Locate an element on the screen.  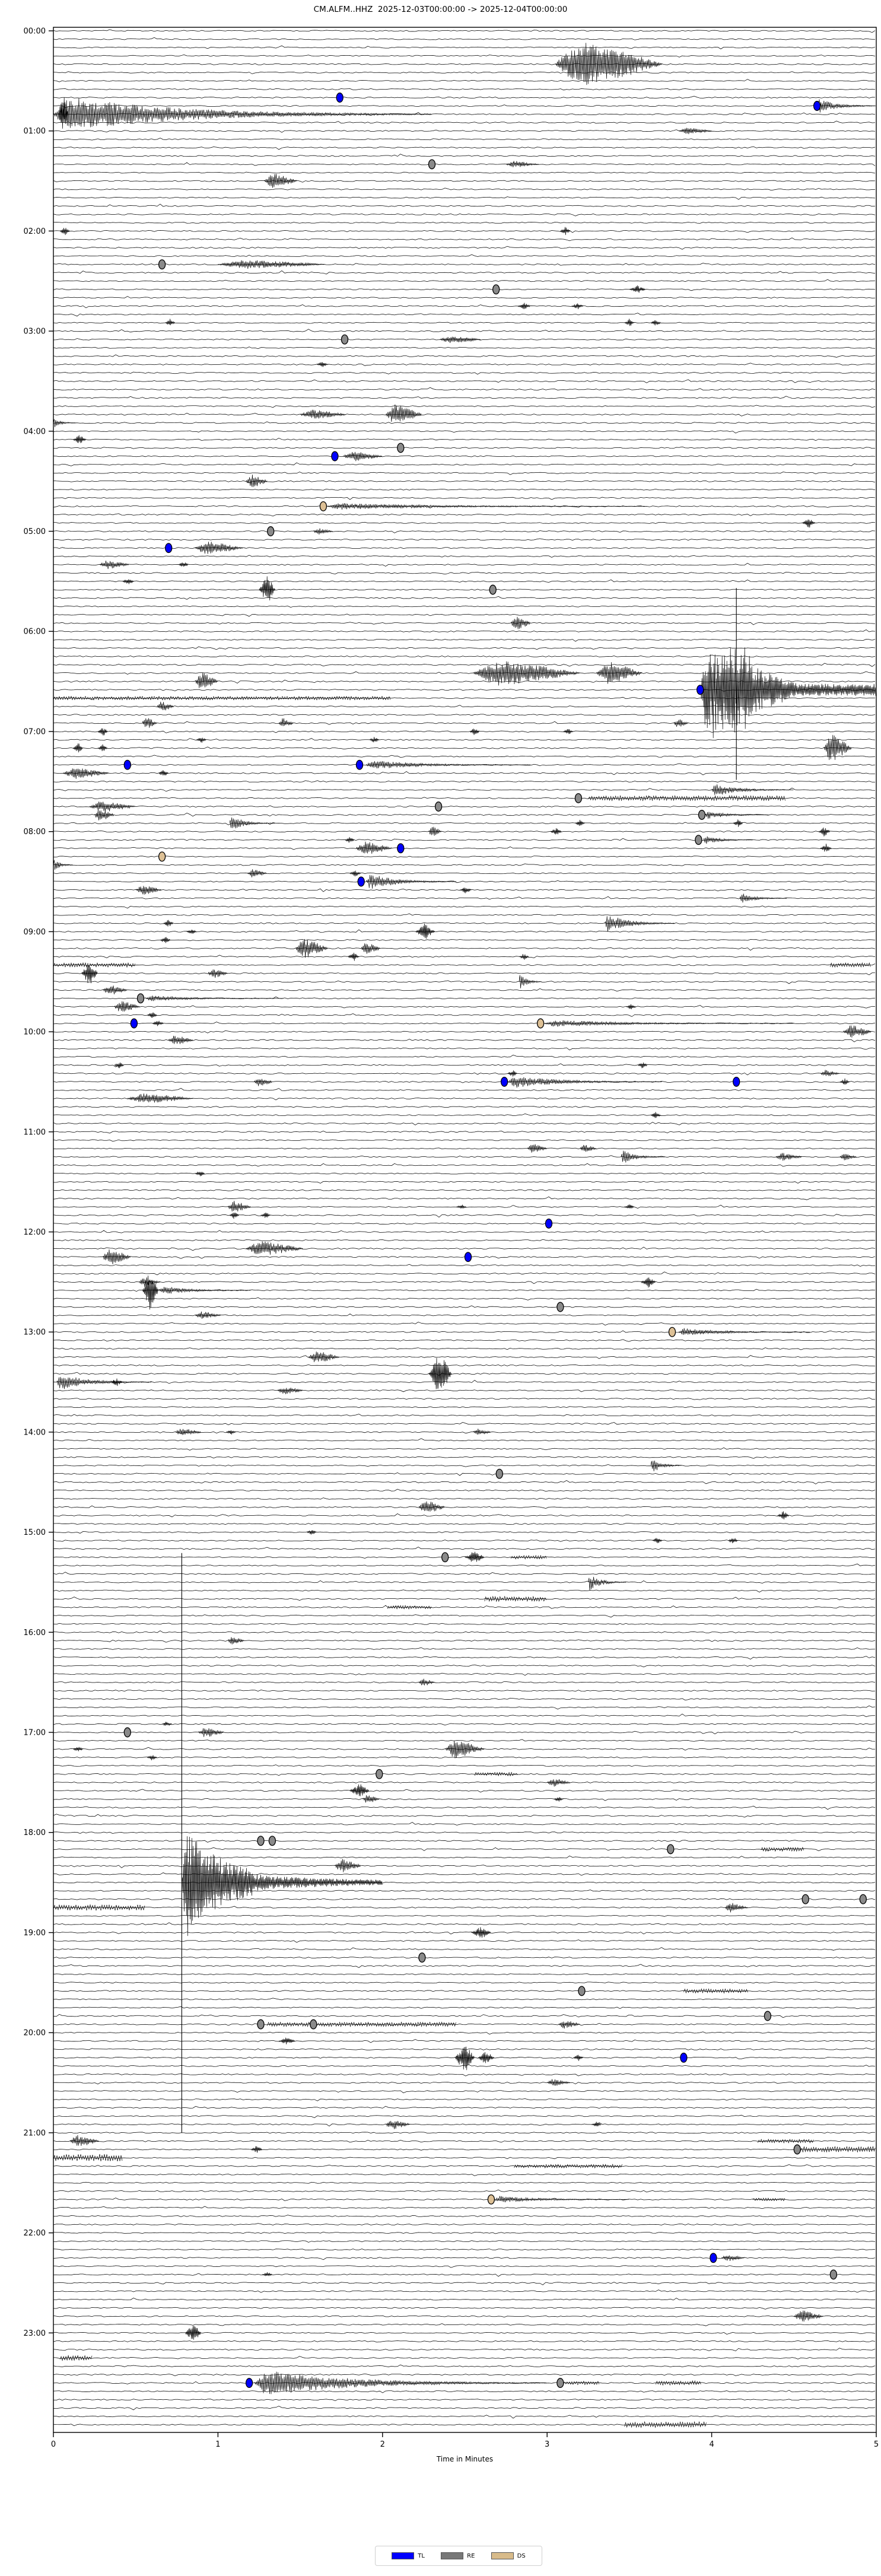
y-tick-label: 15:00 is located at coordinates (35, 1532).